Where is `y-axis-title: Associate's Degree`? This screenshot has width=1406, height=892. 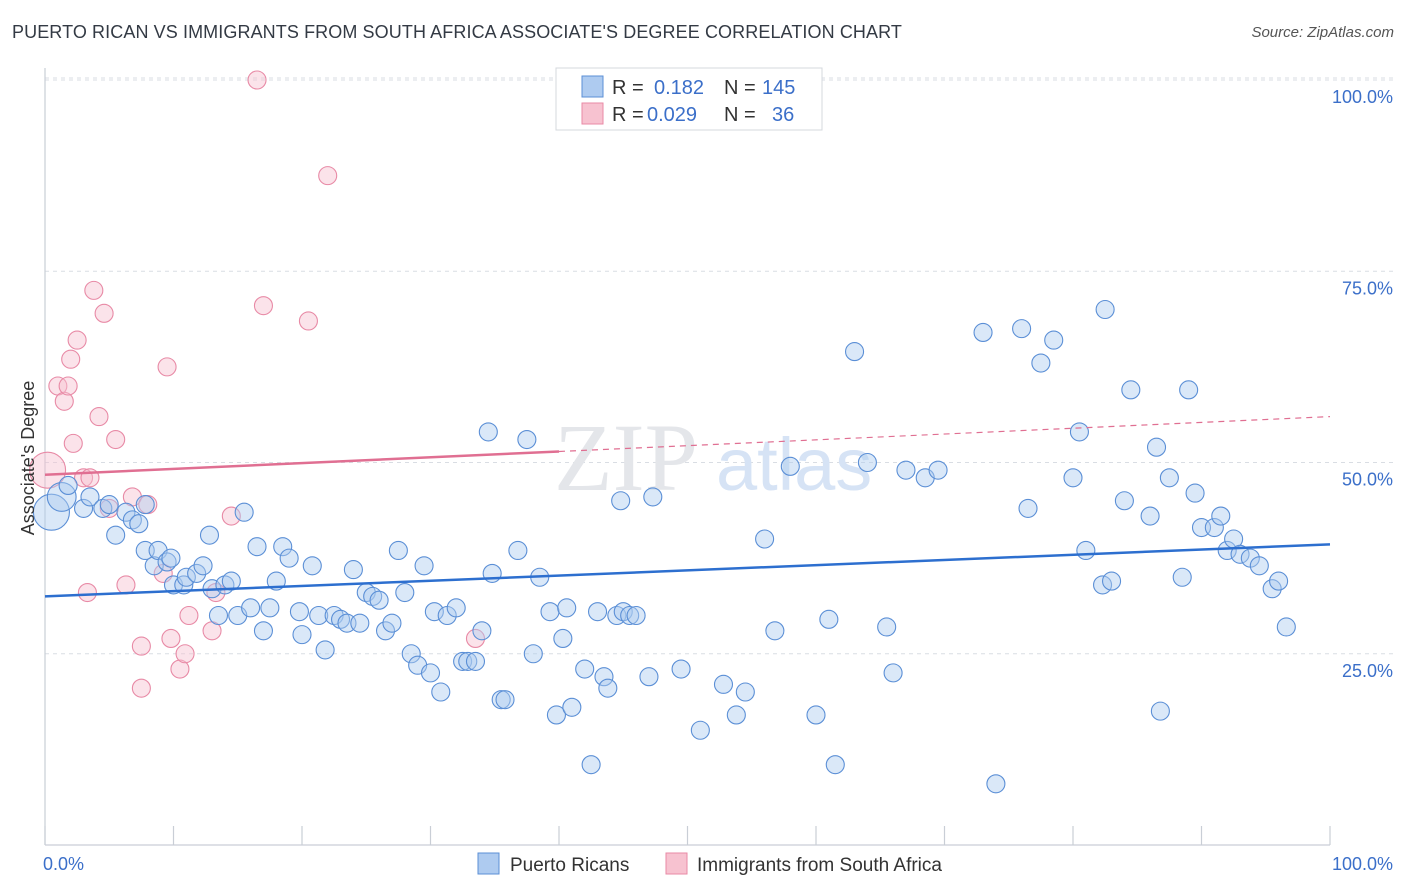
y-axis-title: Associate's Degree is located at coordinates (28, 458).